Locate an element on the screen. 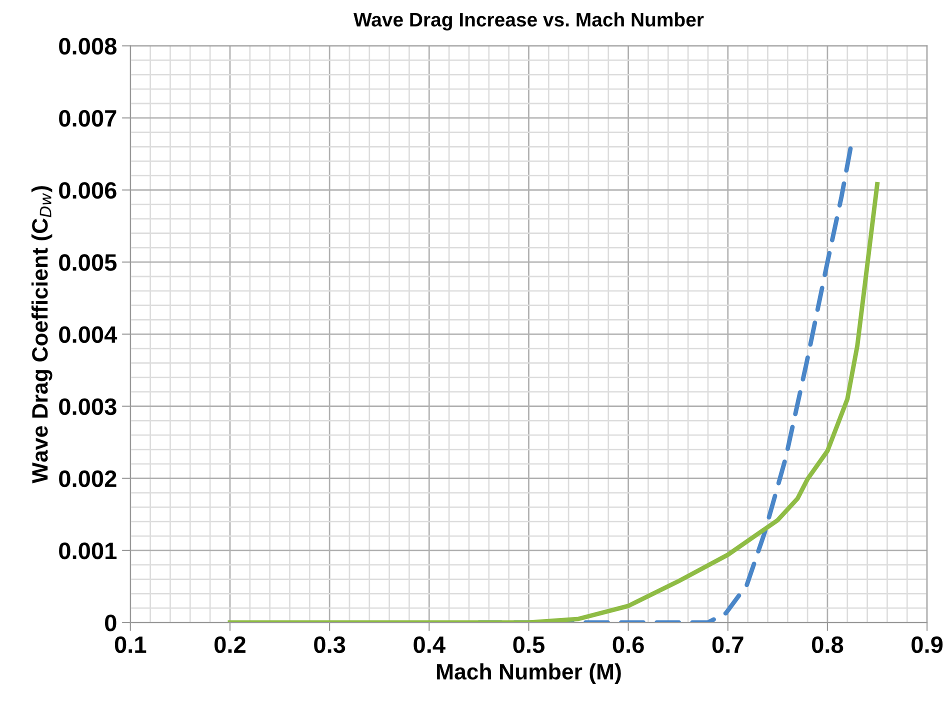 The height and width of the screenshot is (705, 945). x-tick-label: 0.3 is located at coordinates (330, 645).